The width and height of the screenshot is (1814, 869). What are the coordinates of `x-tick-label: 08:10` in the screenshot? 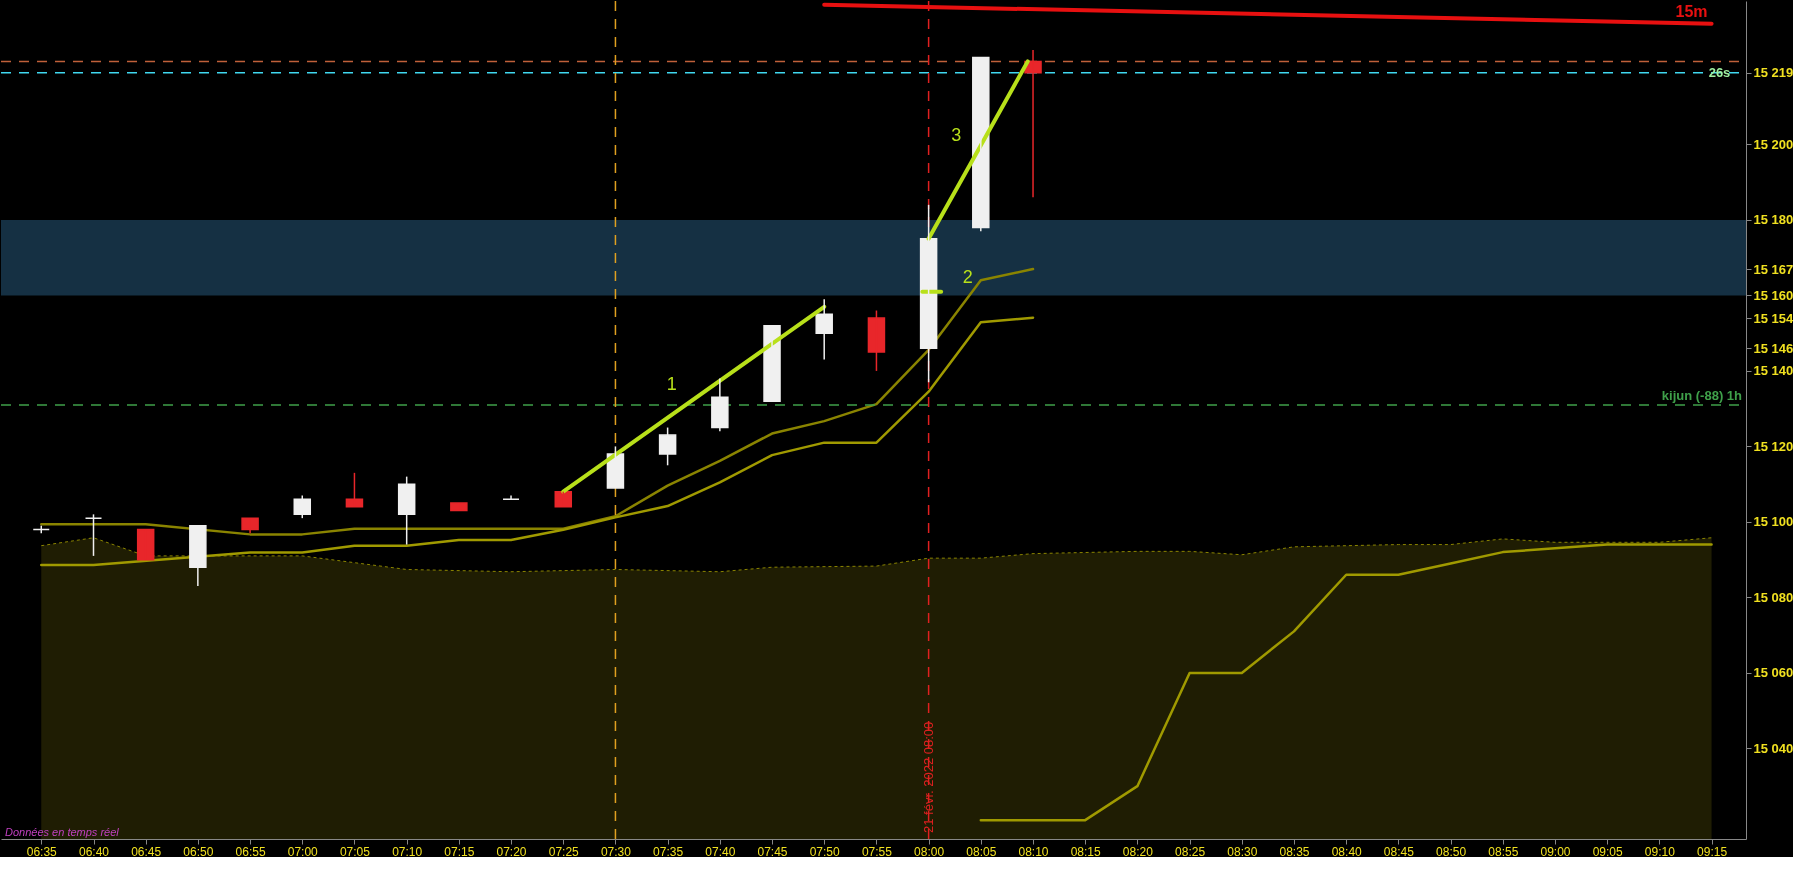 It's located at (1033, 851).